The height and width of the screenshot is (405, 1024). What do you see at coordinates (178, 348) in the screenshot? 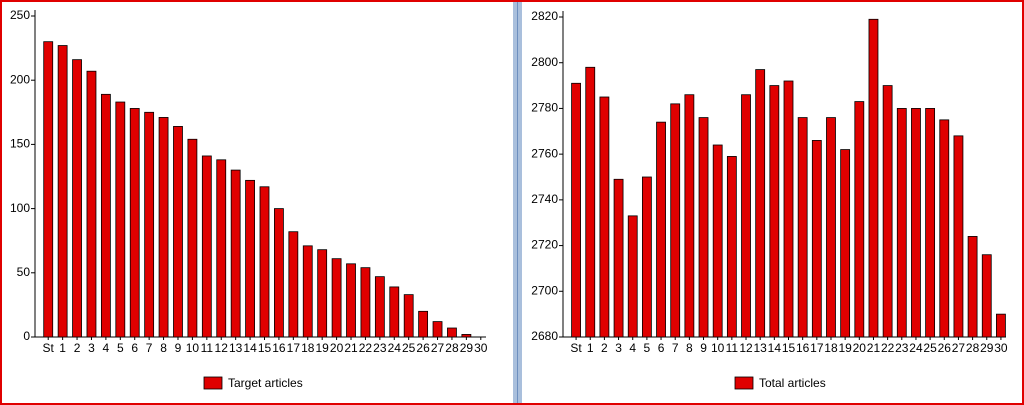
I see `x-tick-label: 9` at bounding box center [178, 348].